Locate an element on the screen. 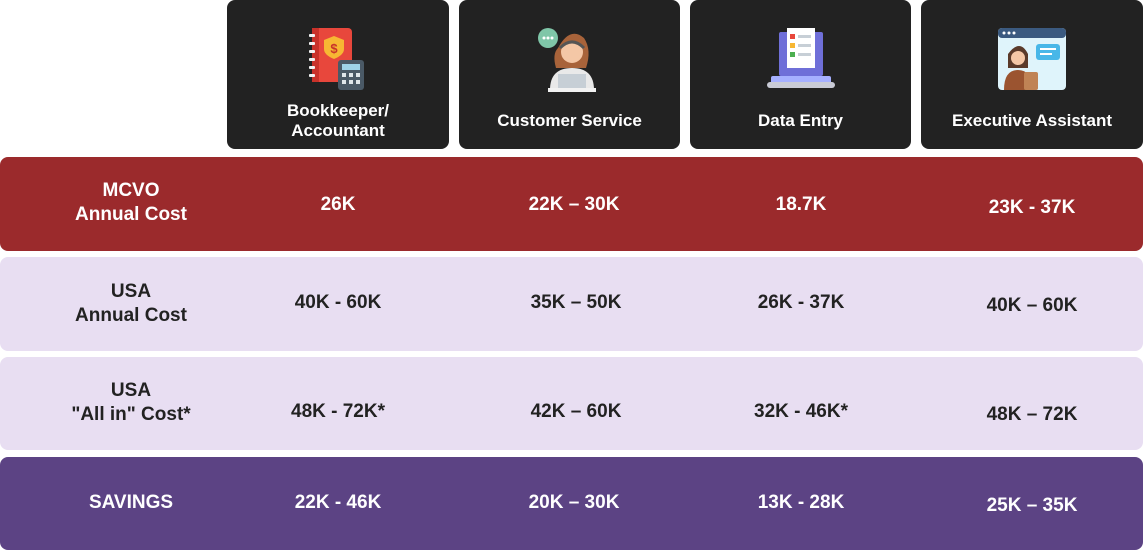 This screenshot has width=1143, height=550. value-cell: 26K is located at coordinates (338, 204).